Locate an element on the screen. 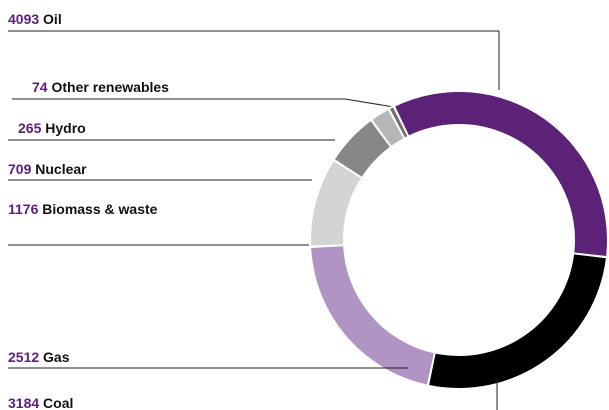 The width and height of the screenshot is (609, 410). label-hydro: 265 Hydro is located at coordinates (52, 128).